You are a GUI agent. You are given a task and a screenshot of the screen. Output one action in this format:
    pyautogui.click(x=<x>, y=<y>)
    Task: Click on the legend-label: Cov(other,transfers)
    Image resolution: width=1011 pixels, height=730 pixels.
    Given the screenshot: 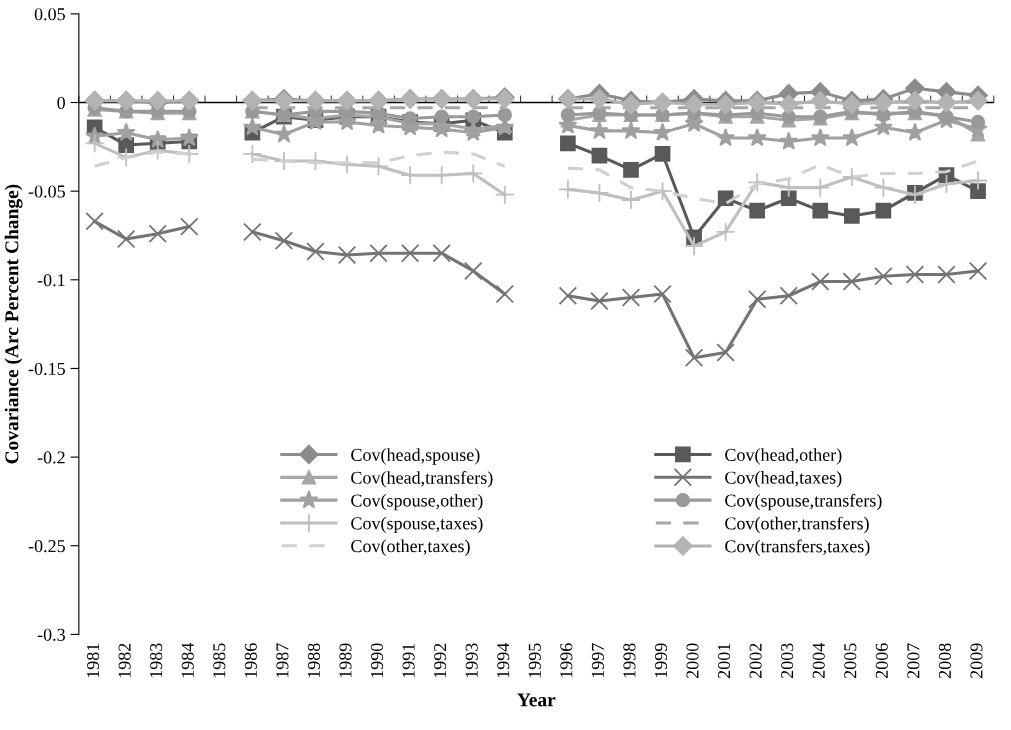 What is the action you would take?
    pyautogui.click(x=797, y=525)
    